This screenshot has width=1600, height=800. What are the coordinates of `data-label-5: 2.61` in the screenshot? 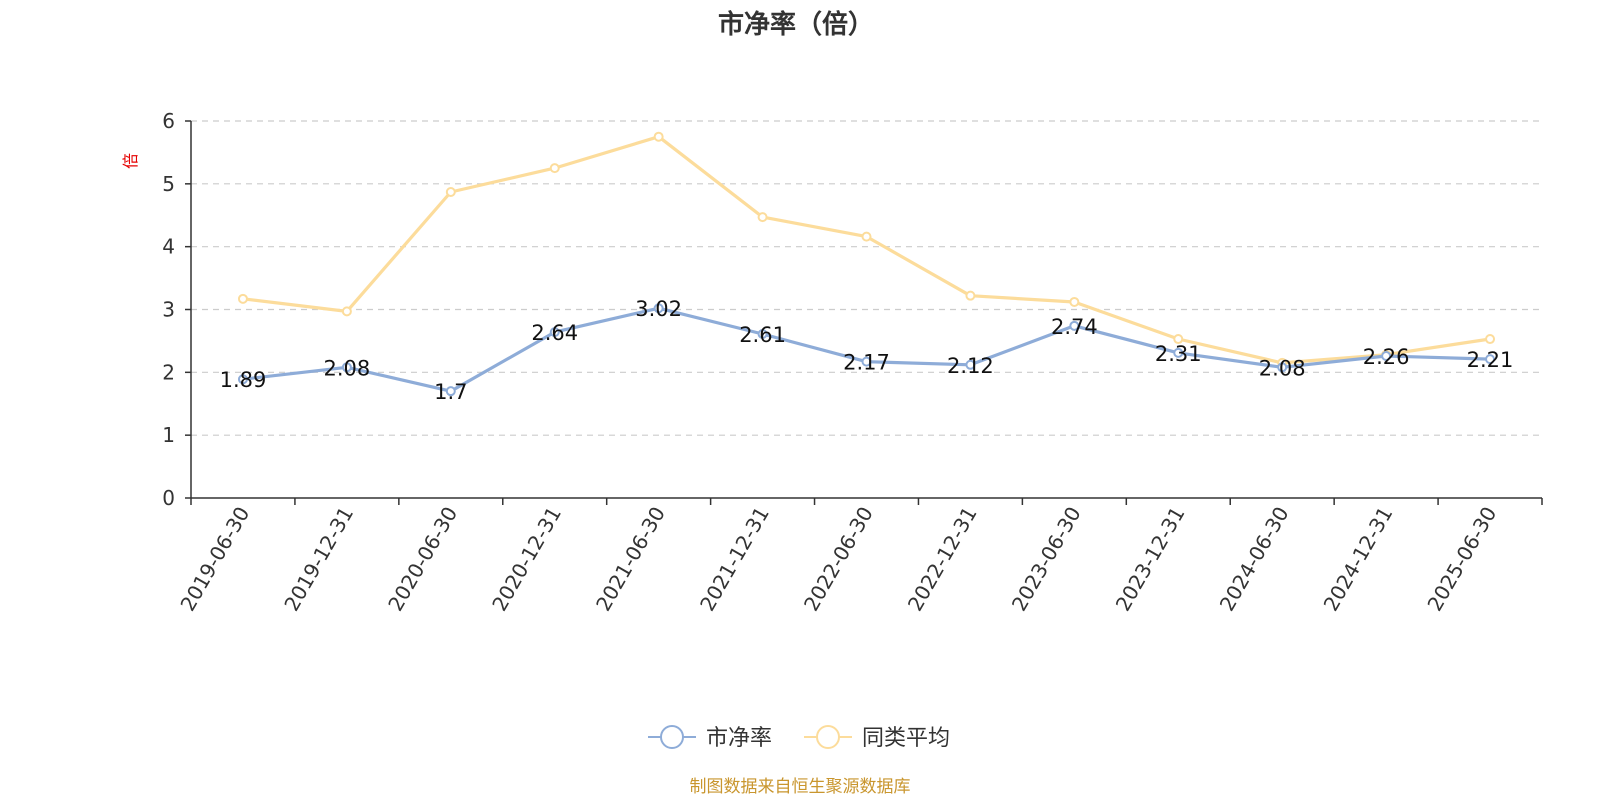 It's located at (762, 335).